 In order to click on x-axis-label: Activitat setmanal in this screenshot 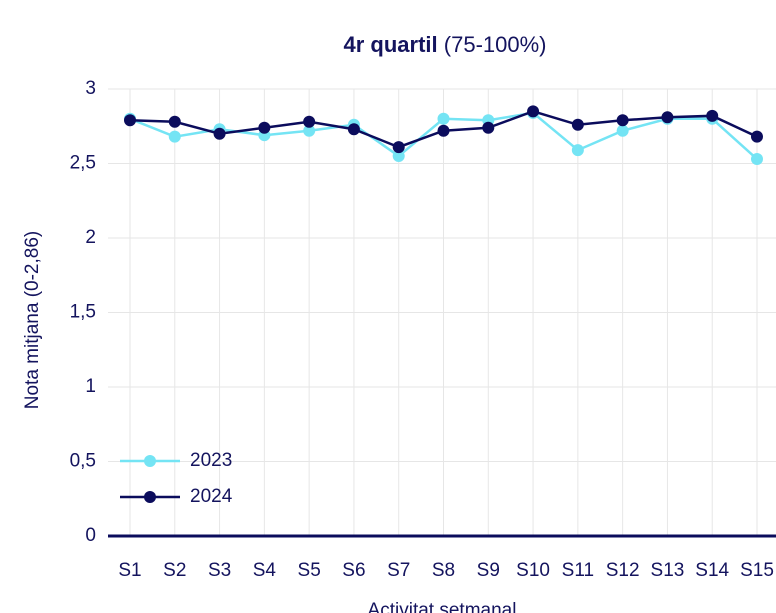, I will do `click(442, 606)`.